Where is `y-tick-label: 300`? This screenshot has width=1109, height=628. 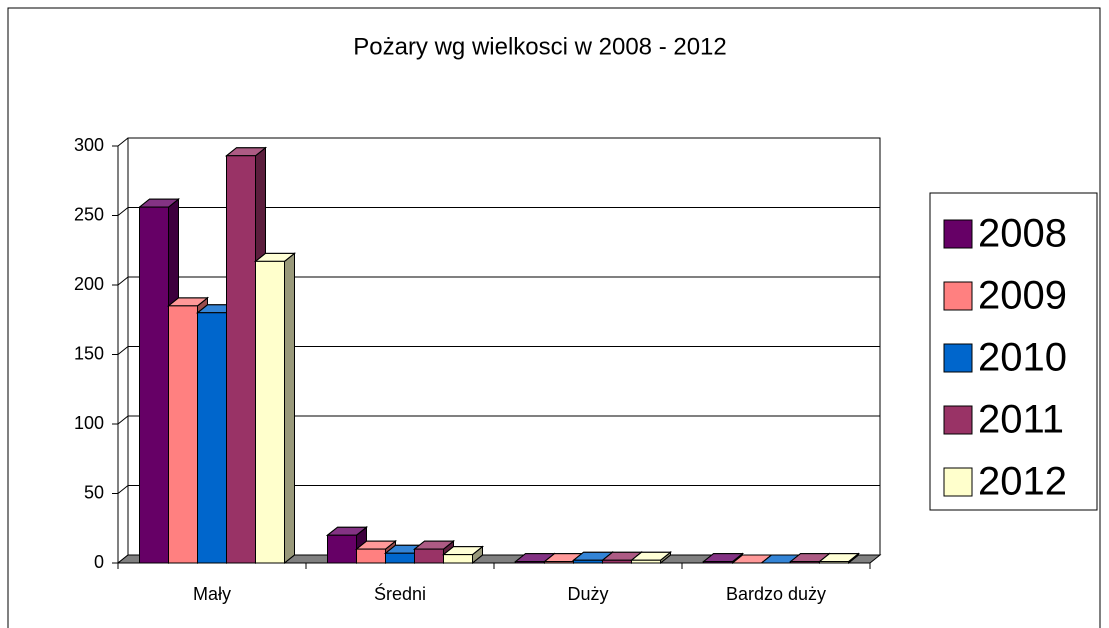 y-tick-label: 300 is located at coordinates (89, 145).